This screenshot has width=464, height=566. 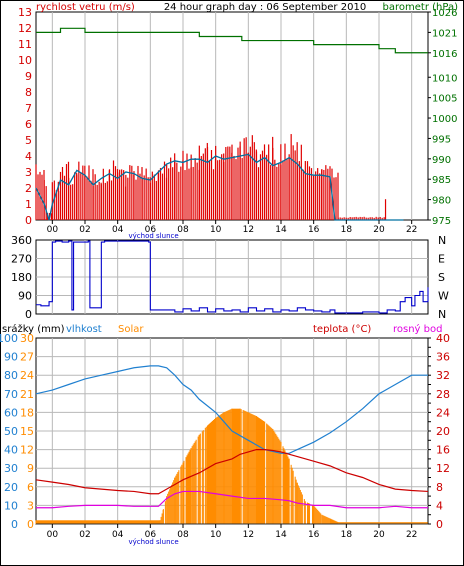 I want to click on rain-ytick-label: 10, so click(x=11, y=505).